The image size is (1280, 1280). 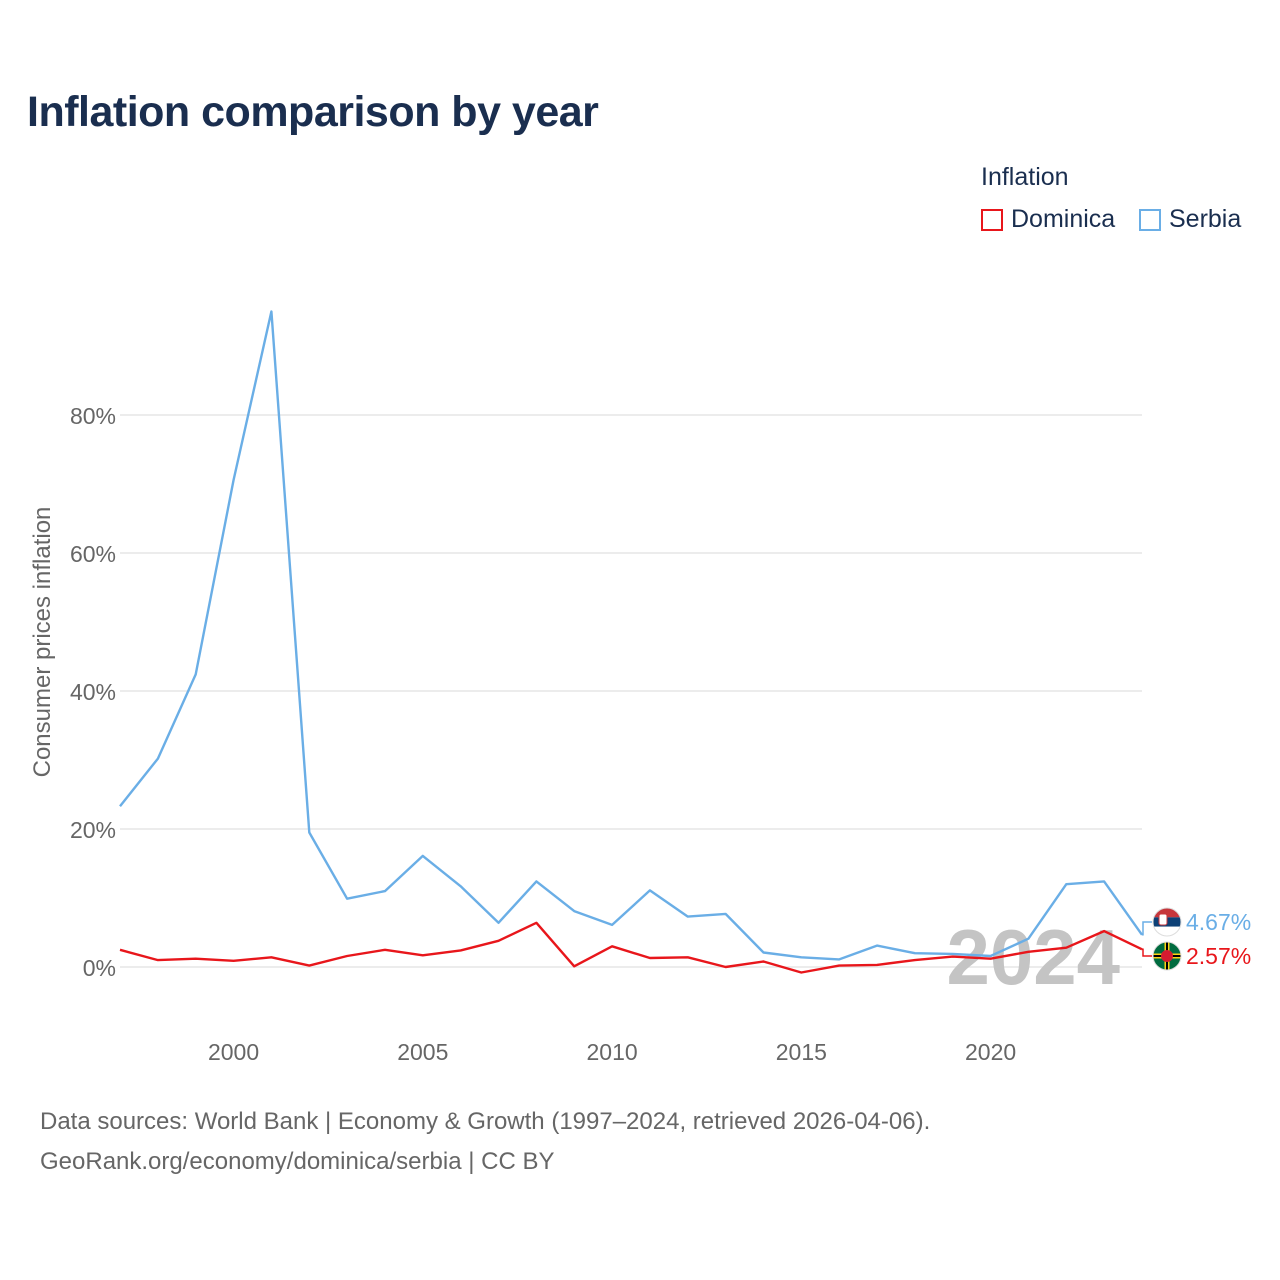 I want to click on y-tick-label: 0%, so click(x=99, y=968).